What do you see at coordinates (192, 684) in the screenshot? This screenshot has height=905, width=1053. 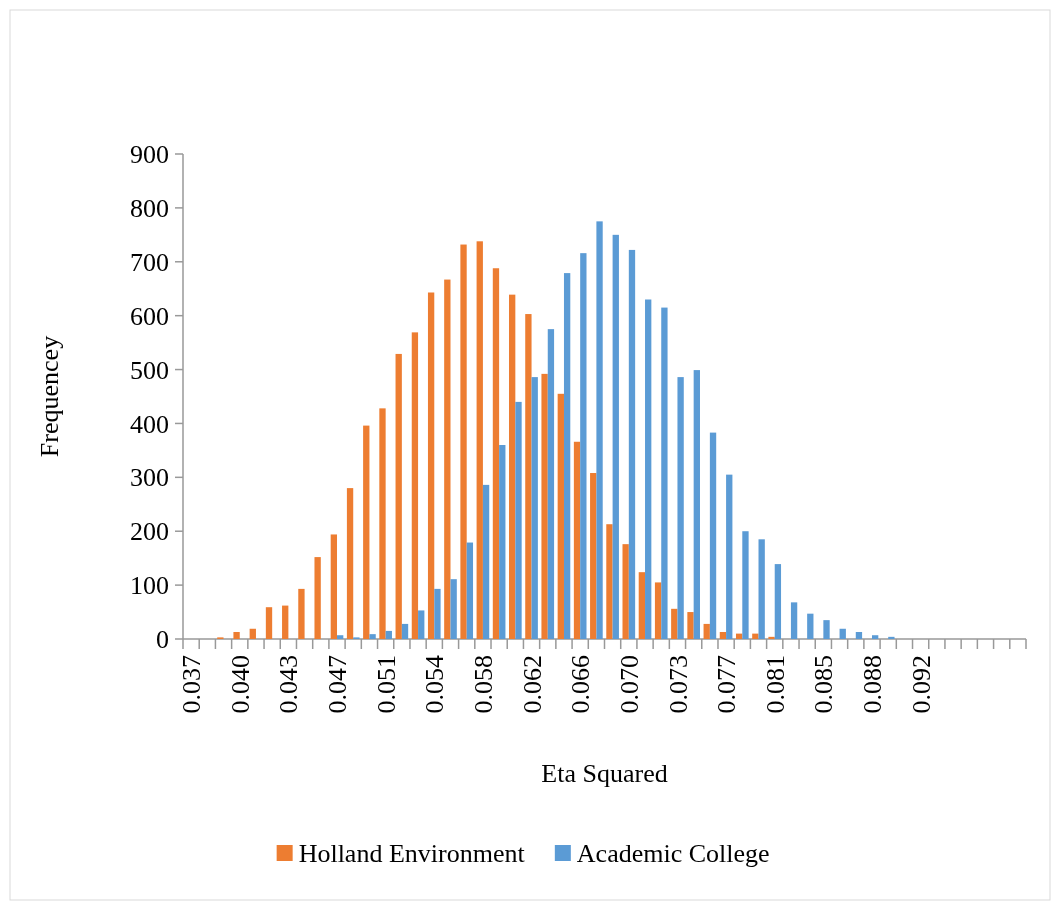 I see `x-tick-label: 0.037` at bounding box center [192, 684].